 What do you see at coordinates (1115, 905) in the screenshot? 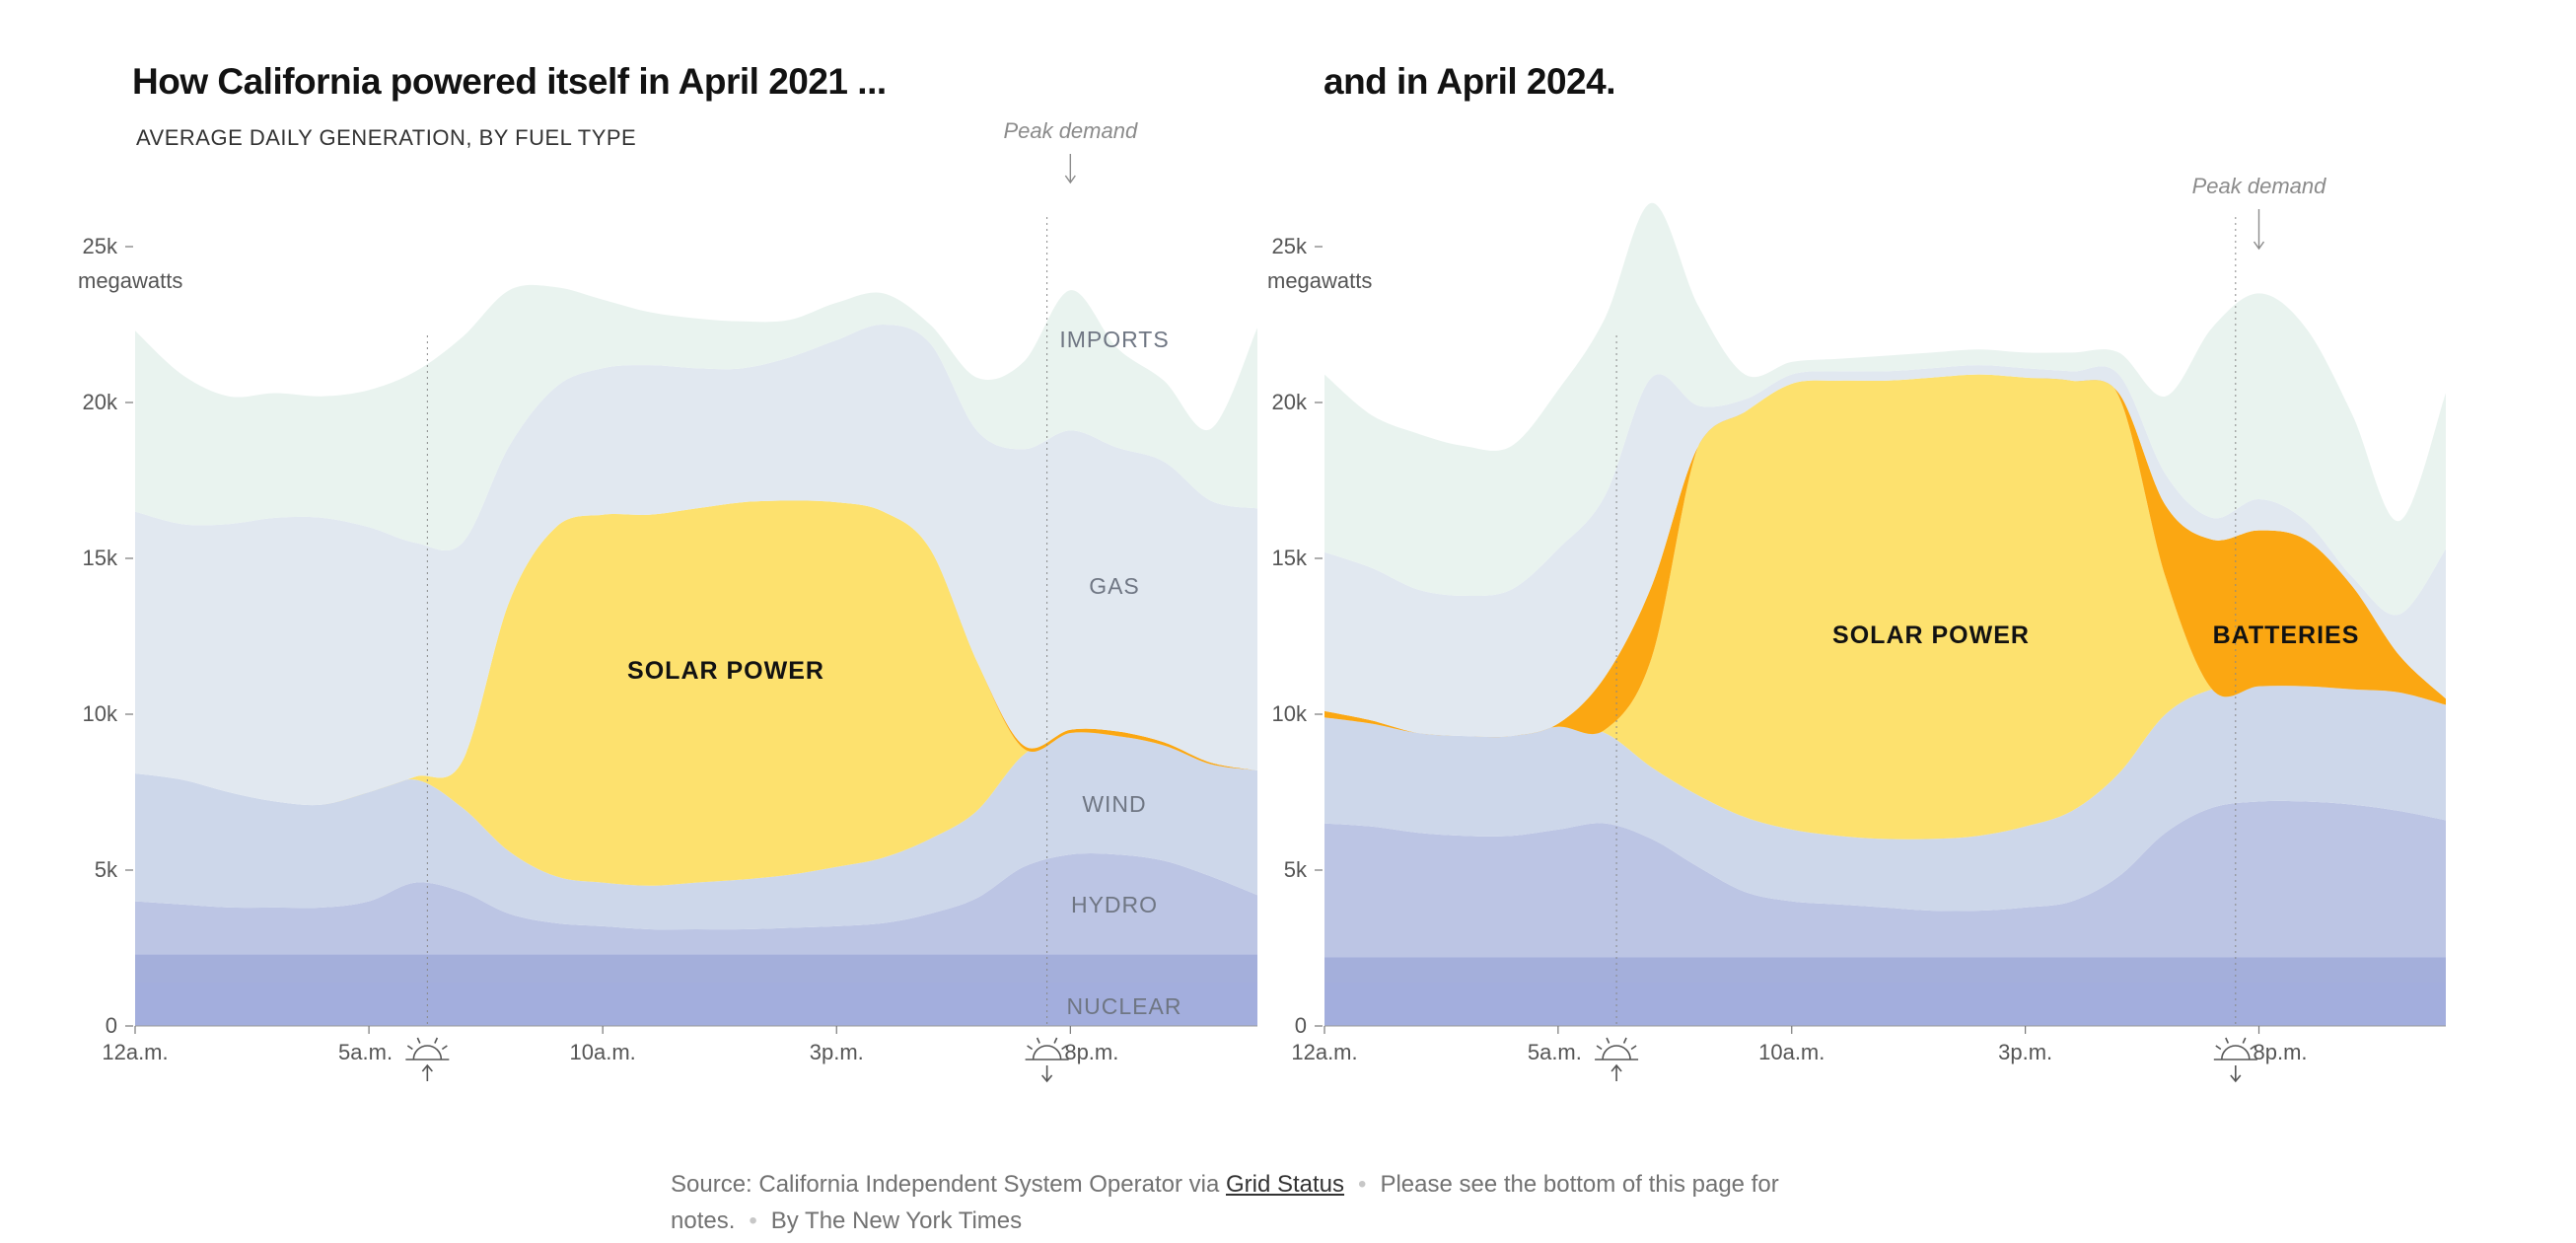
I see `label-hydro: HYDRO` at bounding box center [1115, 905].